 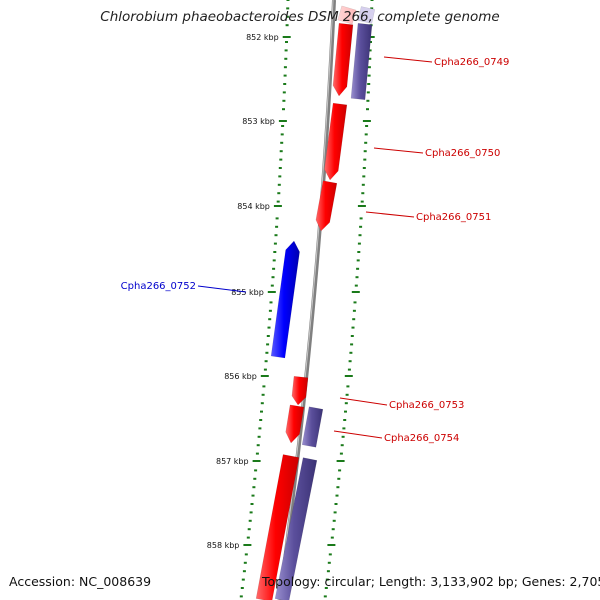 I want to click on kbp-tick-label: 858 kbp, so click(x=223, y=545).